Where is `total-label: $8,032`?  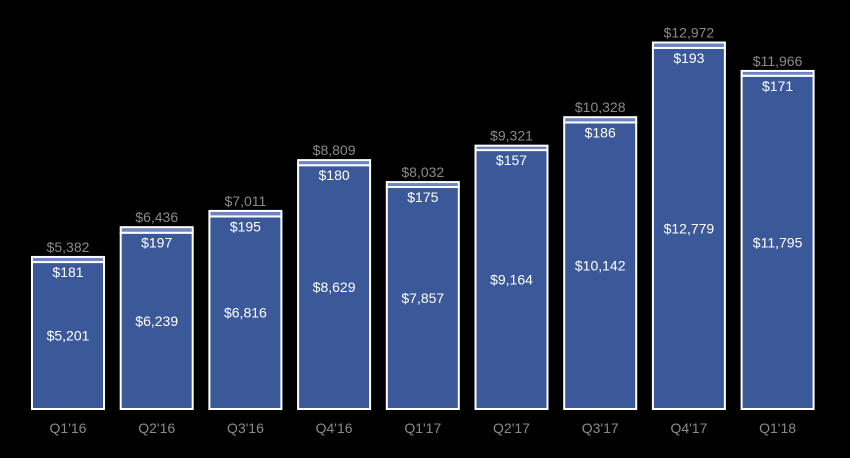
total-label: $8,032 is located at coordinates (422, 172).